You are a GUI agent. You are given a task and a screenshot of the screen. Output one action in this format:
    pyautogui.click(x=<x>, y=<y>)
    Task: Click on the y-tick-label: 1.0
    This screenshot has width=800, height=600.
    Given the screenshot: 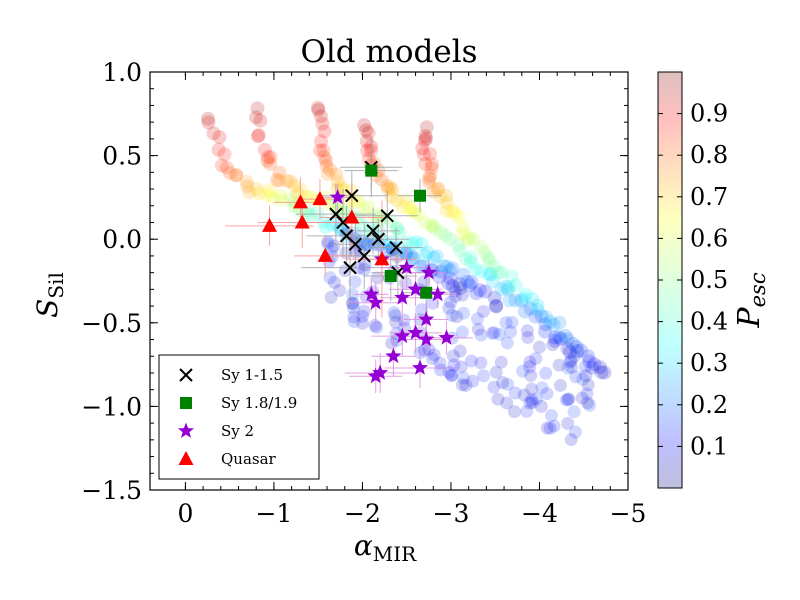 What is the action you would take?
    pyautogui.click(x=122, y=72)
    